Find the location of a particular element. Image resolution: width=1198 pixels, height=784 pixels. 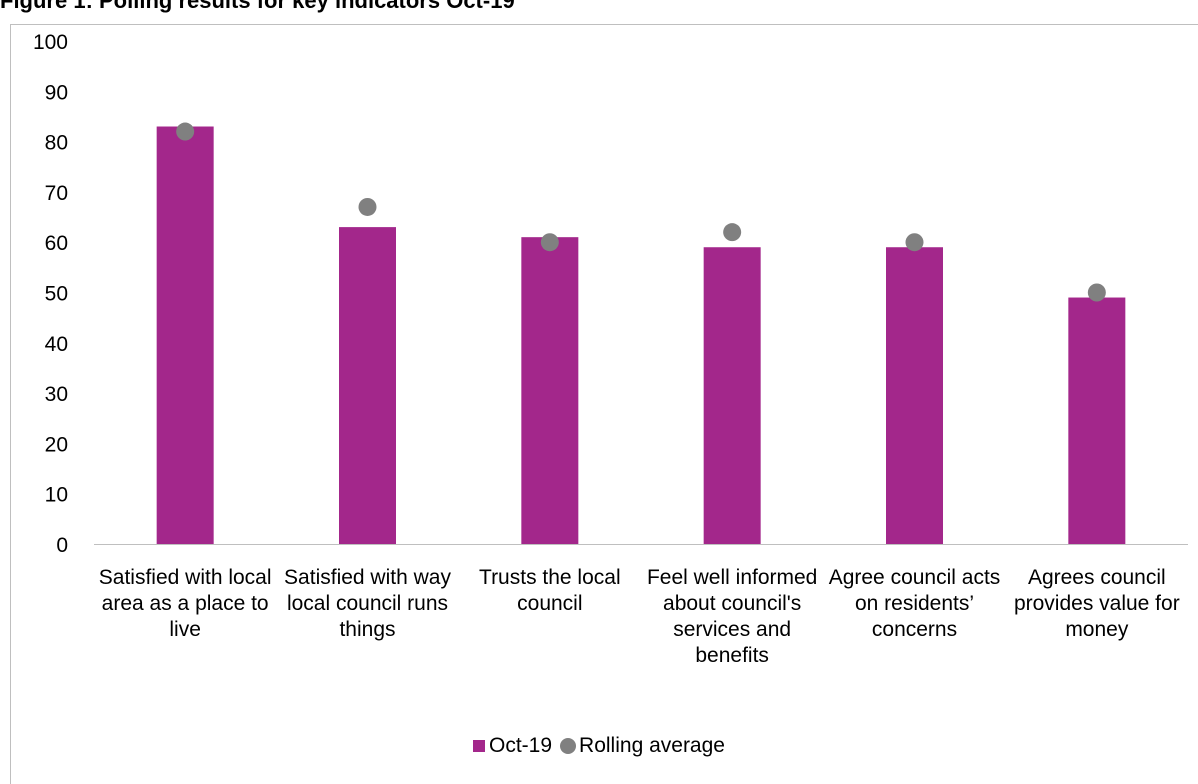

legend-item-oct-19: Oct-19 is located at coordinates (512, 746).